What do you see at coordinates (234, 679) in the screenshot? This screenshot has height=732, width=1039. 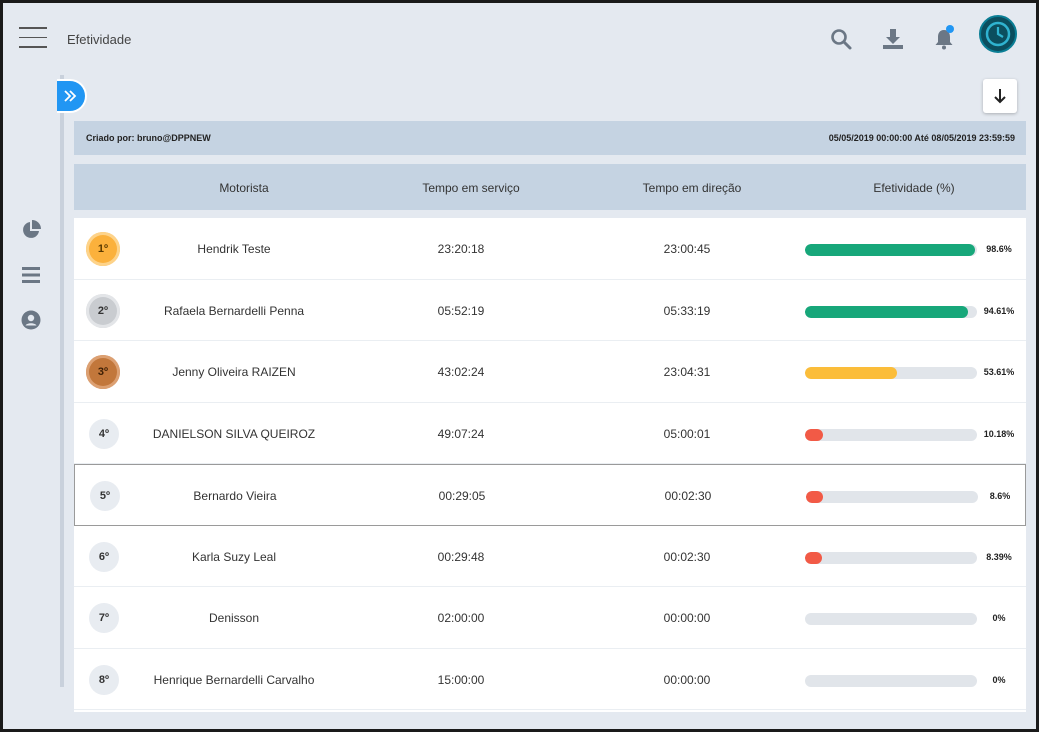 I see `driver-name: Henrique Bernardelli Carvalho` at bounding box center [234, 679].